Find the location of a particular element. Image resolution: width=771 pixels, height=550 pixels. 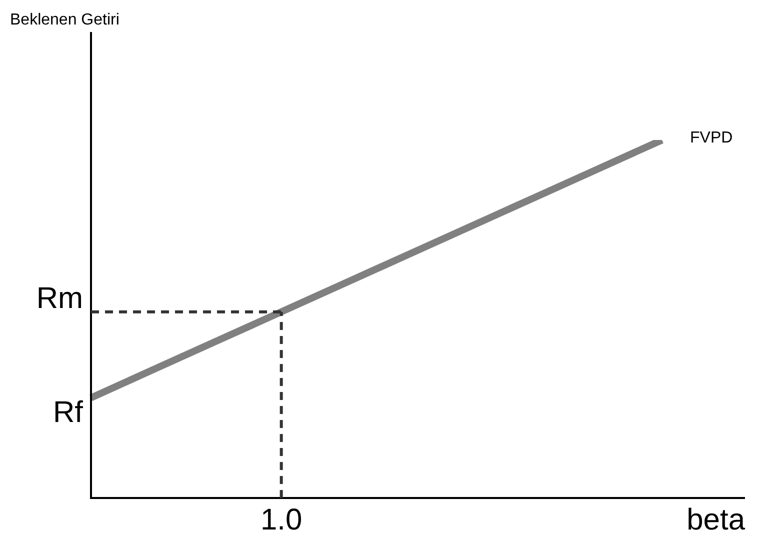

text: Beklenen Getiri is located at coordinates (65, 19).